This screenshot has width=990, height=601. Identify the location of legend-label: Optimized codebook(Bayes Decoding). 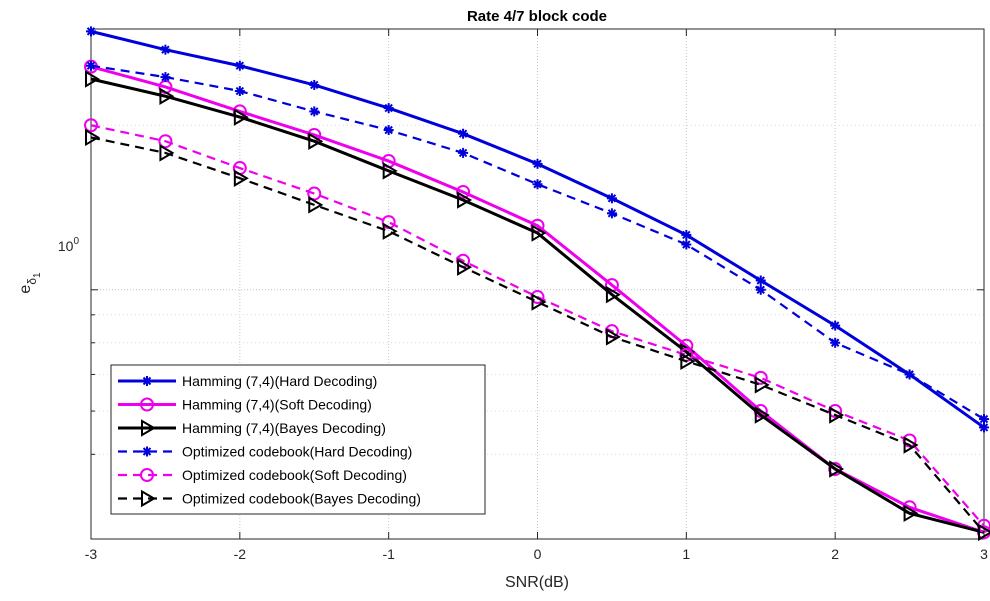
(301, 499).